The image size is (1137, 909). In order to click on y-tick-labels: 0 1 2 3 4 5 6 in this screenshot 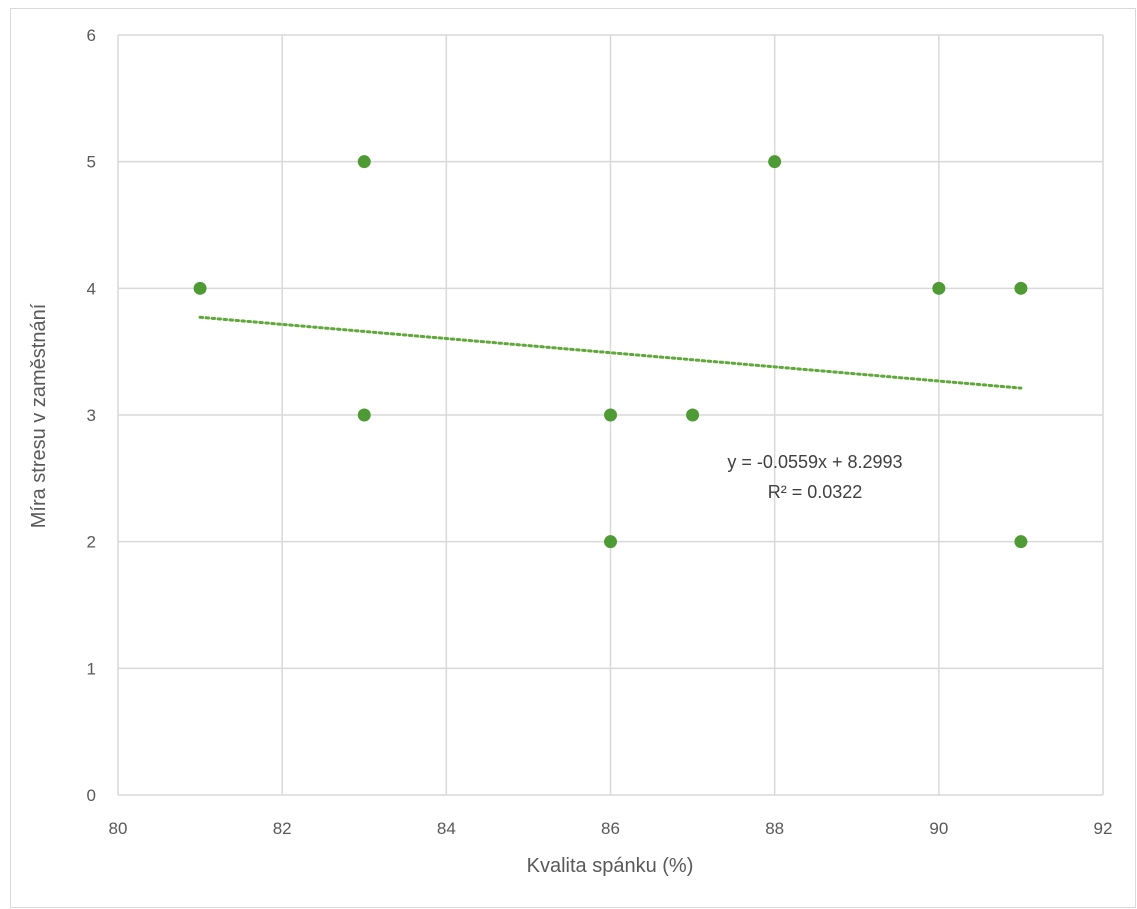, I will do `click(91, 415)`.